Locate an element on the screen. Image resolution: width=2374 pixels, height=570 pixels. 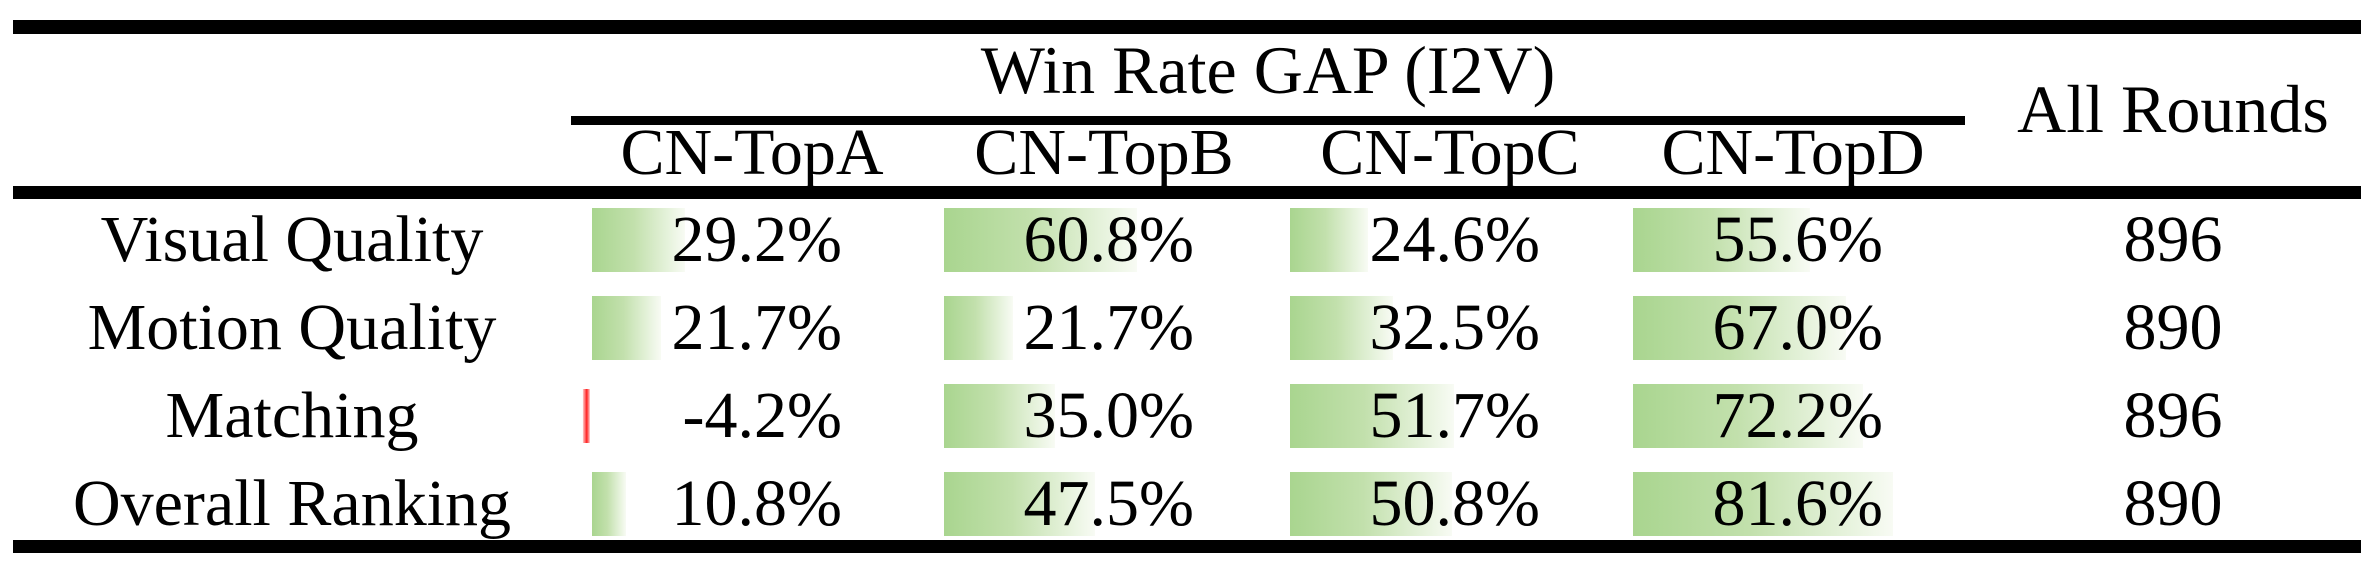
data-cell: 10.8% is located at coordinates (757, 504).